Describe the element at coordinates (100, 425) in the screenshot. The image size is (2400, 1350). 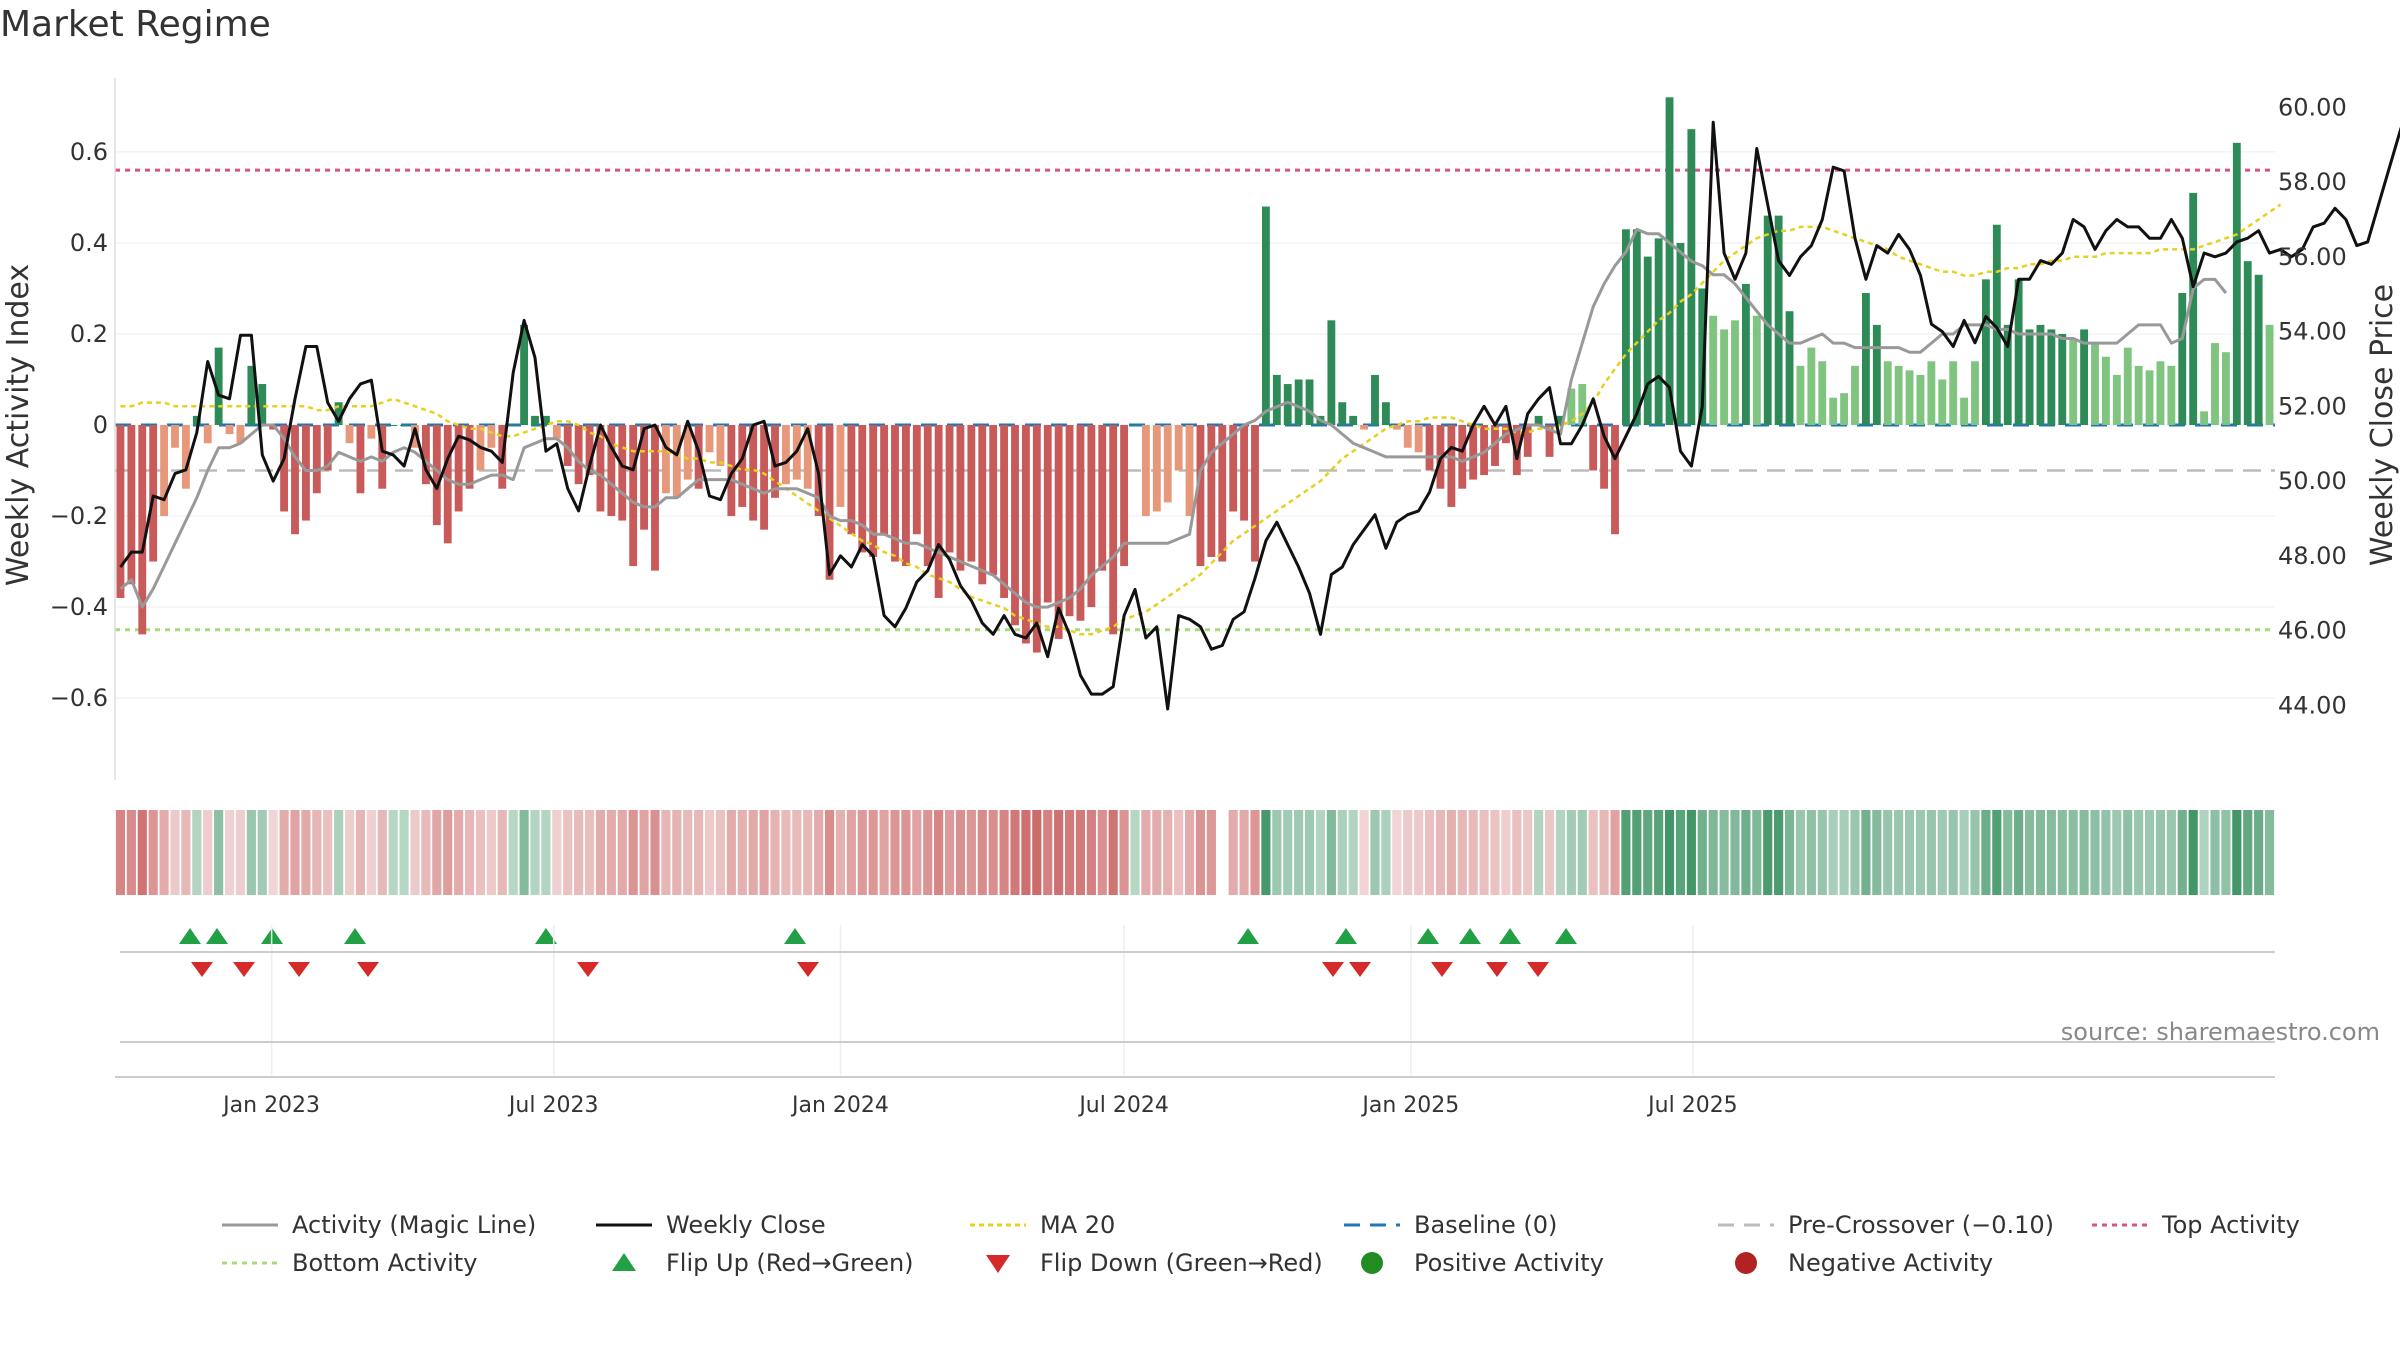
I see `y-tick-label: 0` at that location.